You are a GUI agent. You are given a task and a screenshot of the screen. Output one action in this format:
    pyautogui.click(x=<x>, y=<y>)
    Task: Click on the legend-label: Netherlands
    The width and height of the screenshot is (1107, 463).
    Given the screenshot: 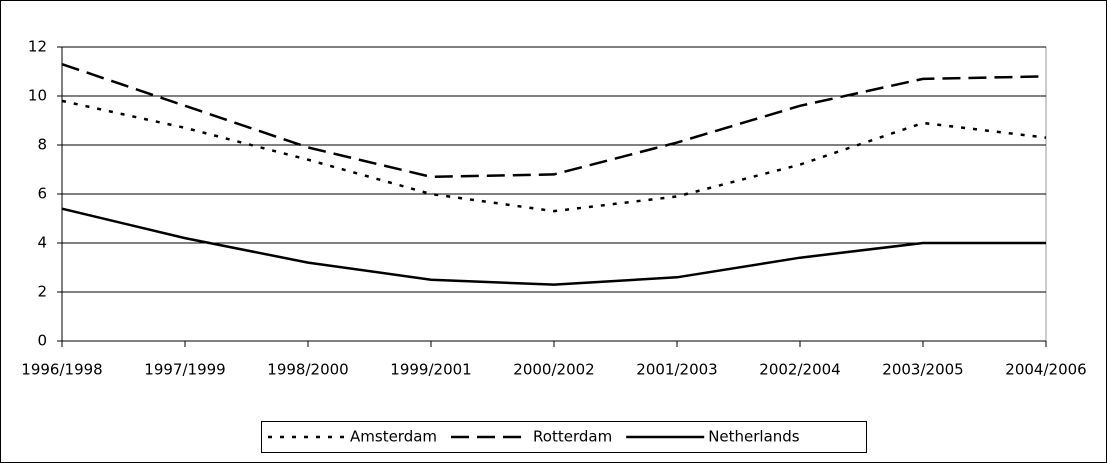 What is the action you would take?
    pyautogui.click(x=754, y=437)
    